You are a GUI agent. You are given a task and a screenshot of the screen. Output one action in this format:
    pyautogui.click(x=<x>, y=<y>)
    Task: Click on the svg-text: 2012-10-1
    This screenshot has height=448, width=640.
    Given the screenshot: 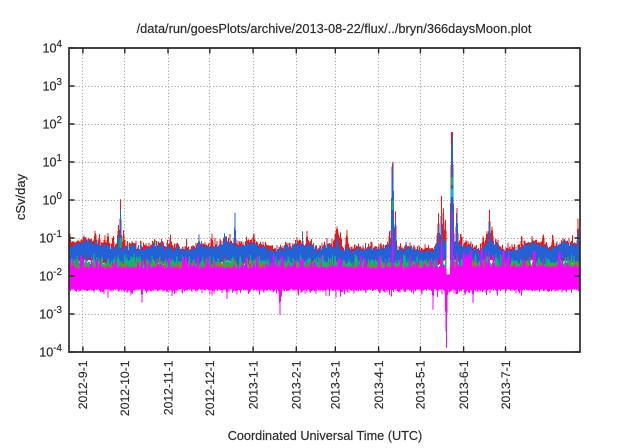 What is the action you would take?
    pyautogui.click(x=125, y=388)
    